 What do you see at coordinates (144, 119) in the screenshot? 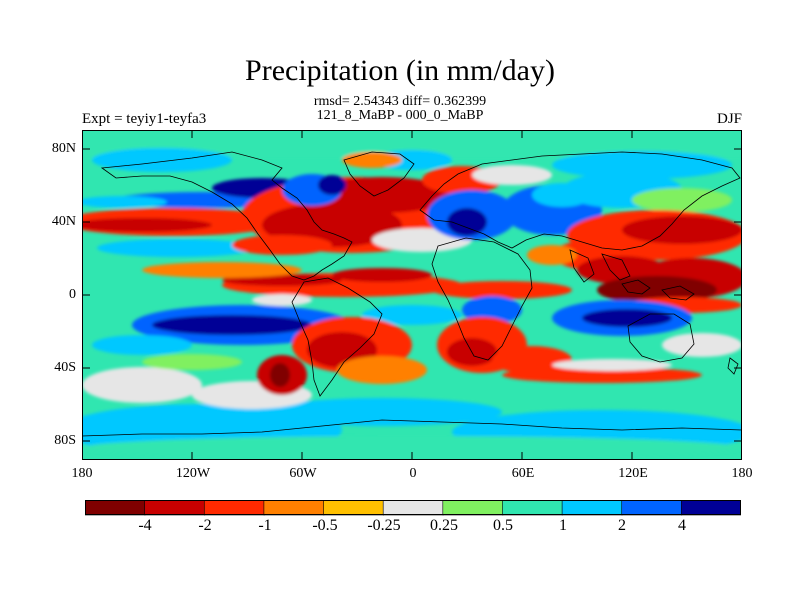
I see `experiment-label: Expt = teyiy1-teyfa3` at bounding box center [144, 119].